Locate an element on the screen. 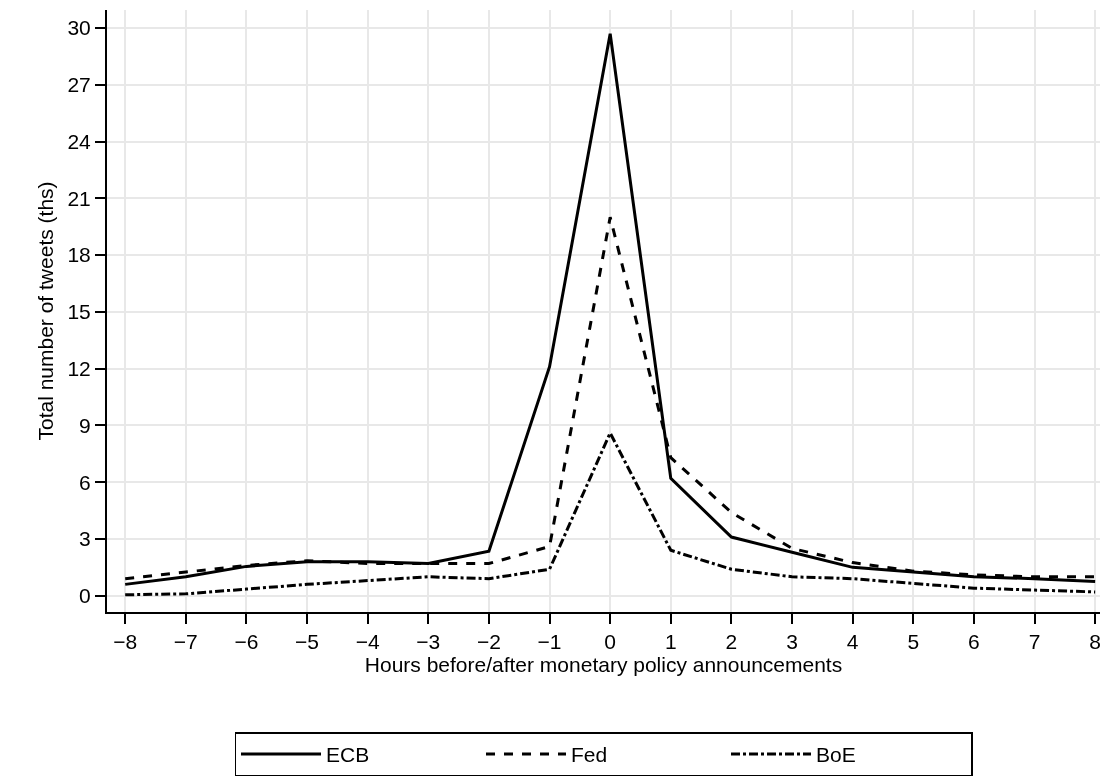 The width and height of the screenshot is (1108, 784). x-tick-label: 1 is located at coordinates (670, 642).